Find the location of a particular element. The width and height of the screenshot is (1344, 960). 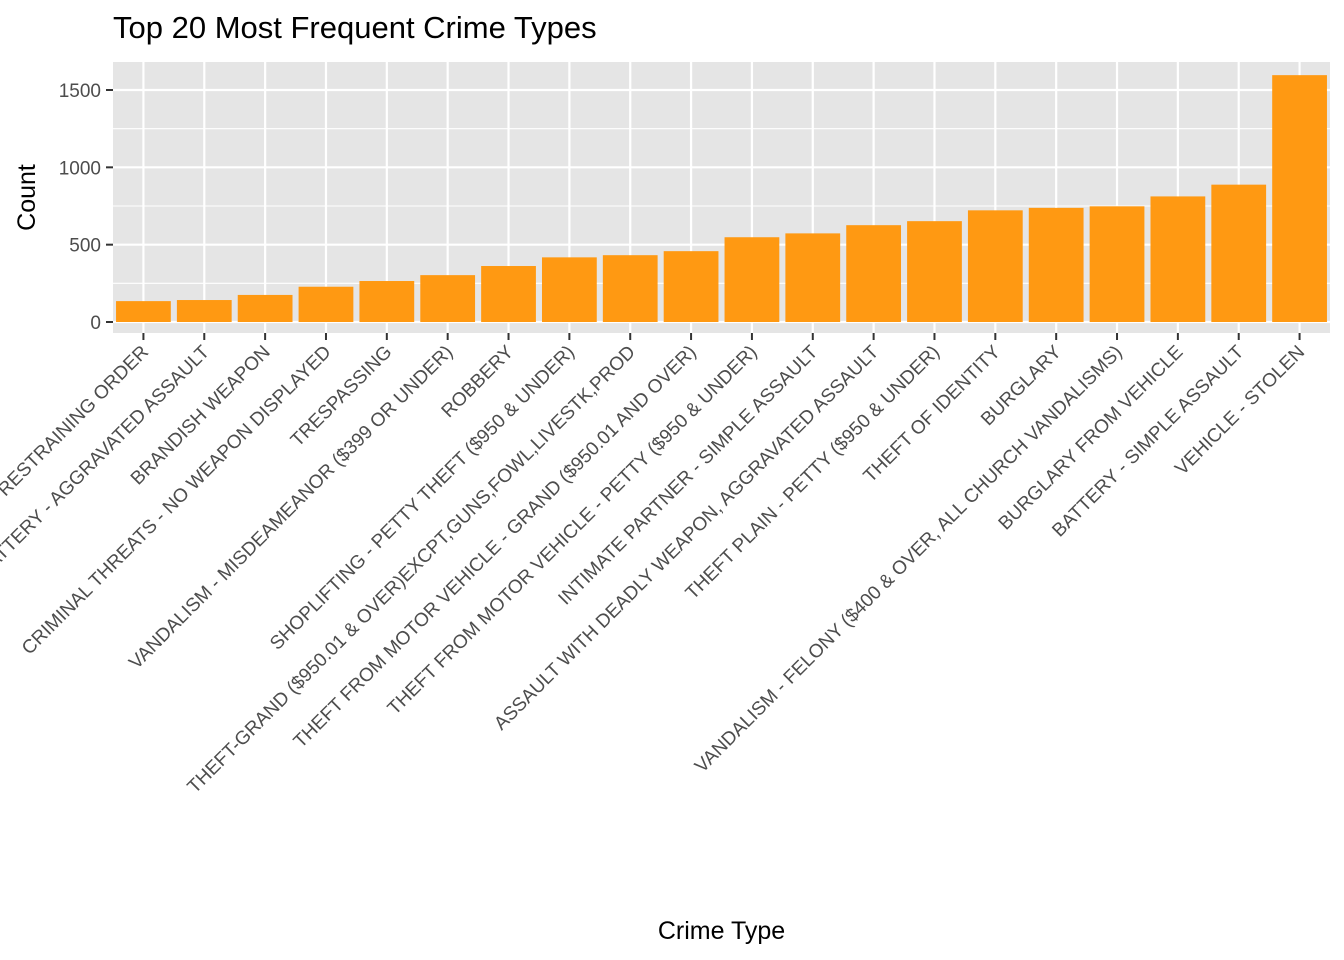

y-tick-label: 1000 is located at coordinates (80, 168).